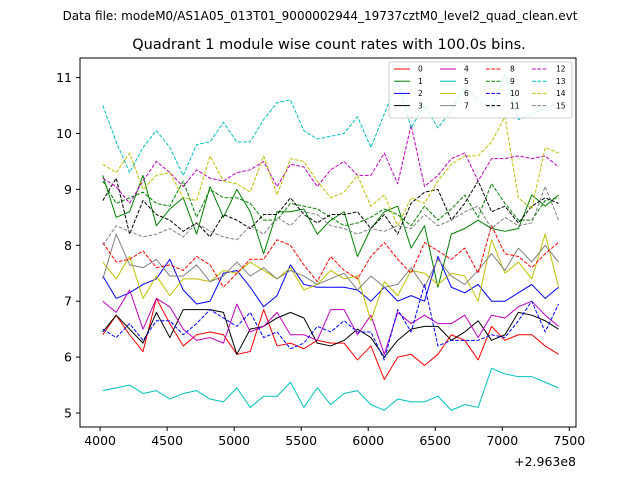 The width and height of the screenshot is (640, 480). What do you see at coordinates (561, 105) in the screenshot?
I see `legend-label-15: 15` at bounding box center [561, 105].